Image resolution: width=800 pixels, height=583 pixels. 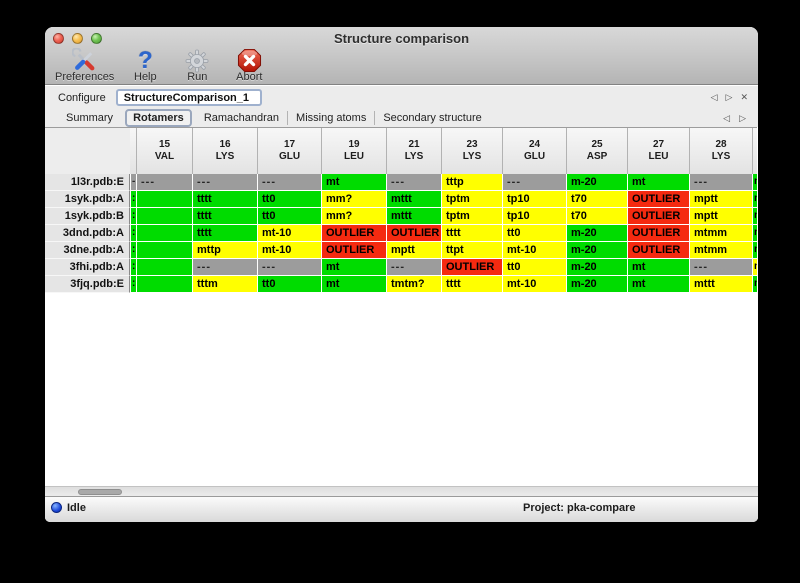 What do you see at coordinates (720, 182) in the screenshot?
I see `cell-1l3r.pdb:E-28: ---` at bounding box center [720, 182].